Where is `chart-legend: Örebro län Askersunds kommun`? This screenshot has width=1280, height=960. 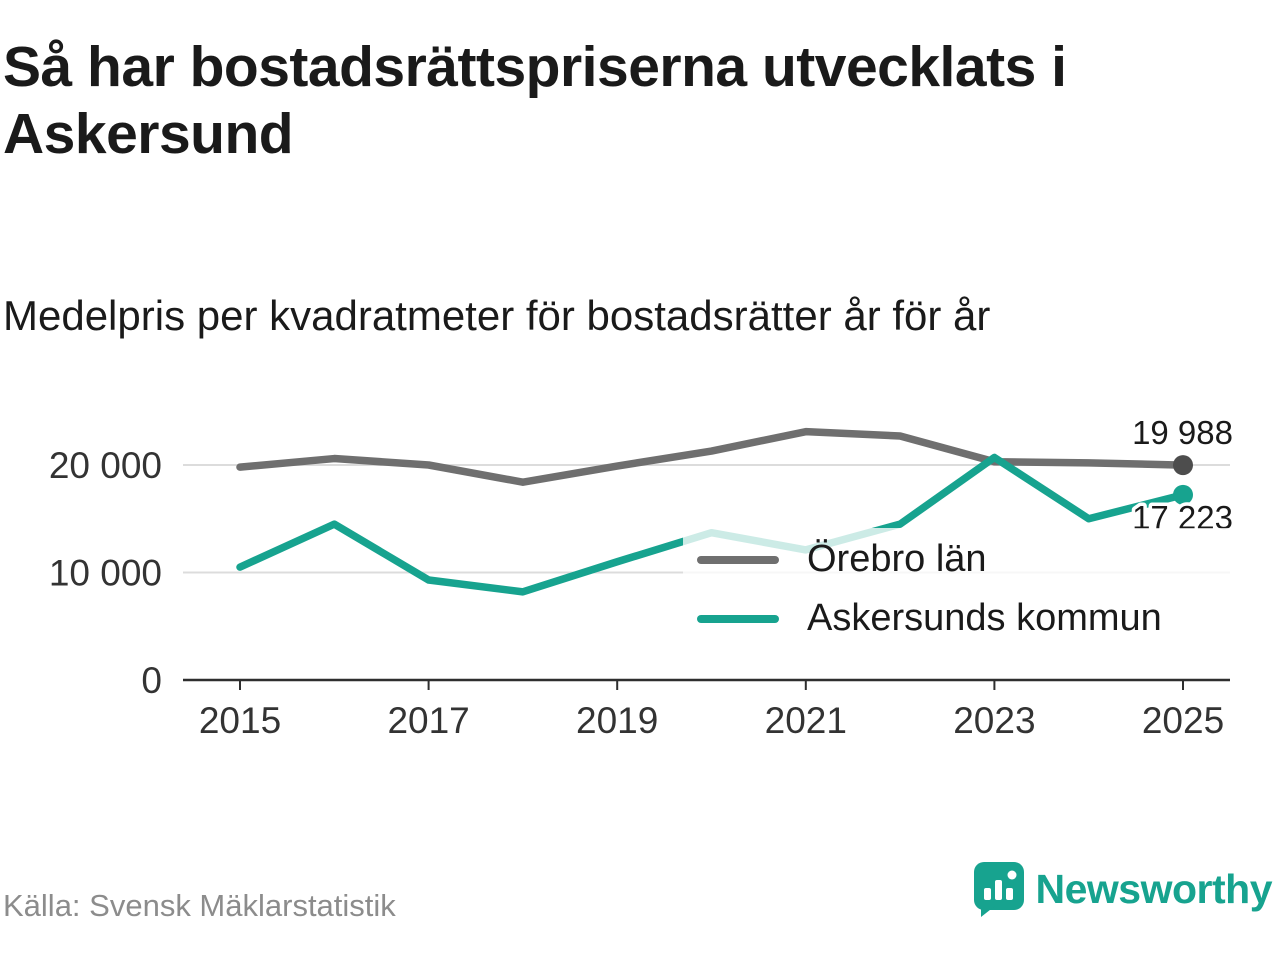 chart-legend: Örebro län Askersunds kommun is located at coordinates (957, 590).